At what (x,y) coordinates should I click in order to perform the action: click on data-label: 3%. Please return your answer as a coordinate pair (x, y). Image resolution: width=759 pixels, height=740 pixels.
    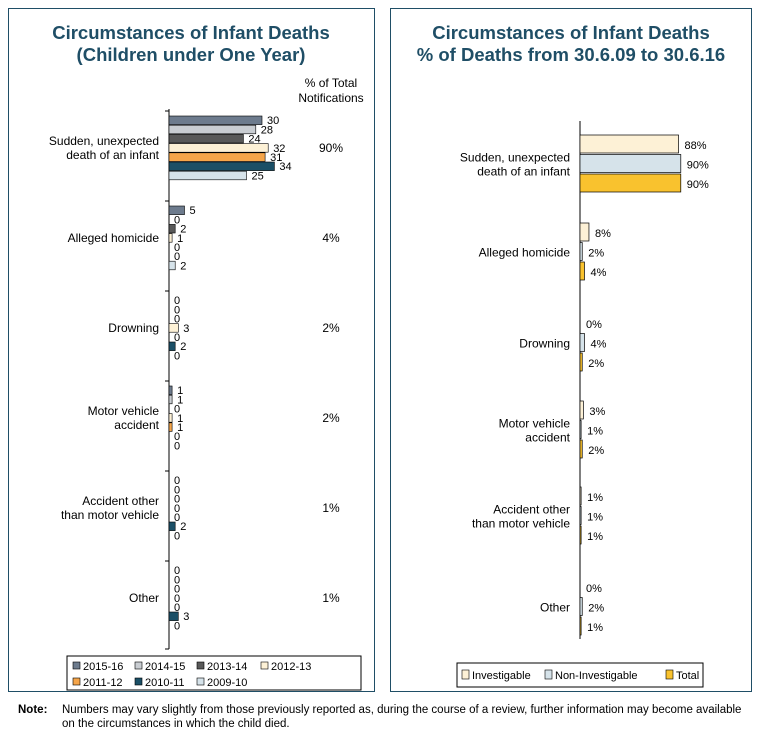
    Looking at the image, I should click on (597, 412).